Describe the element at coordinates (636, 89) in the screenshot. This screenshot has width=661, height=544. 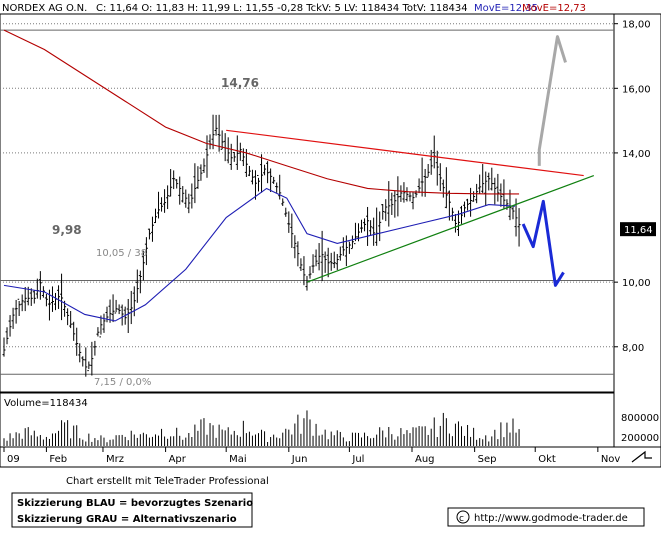
I see `y-tick-label: 16,00` at that location.